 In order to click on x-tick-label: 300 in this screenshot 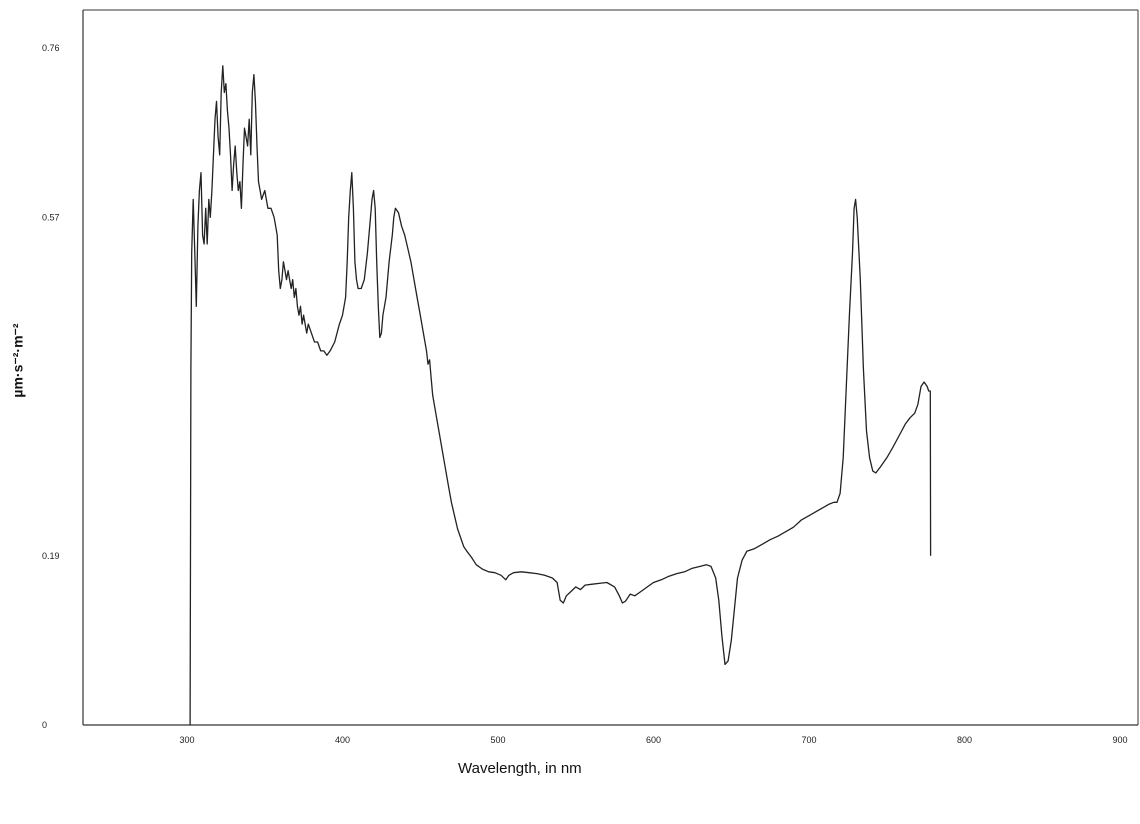, I will do `click(186, 740)`.